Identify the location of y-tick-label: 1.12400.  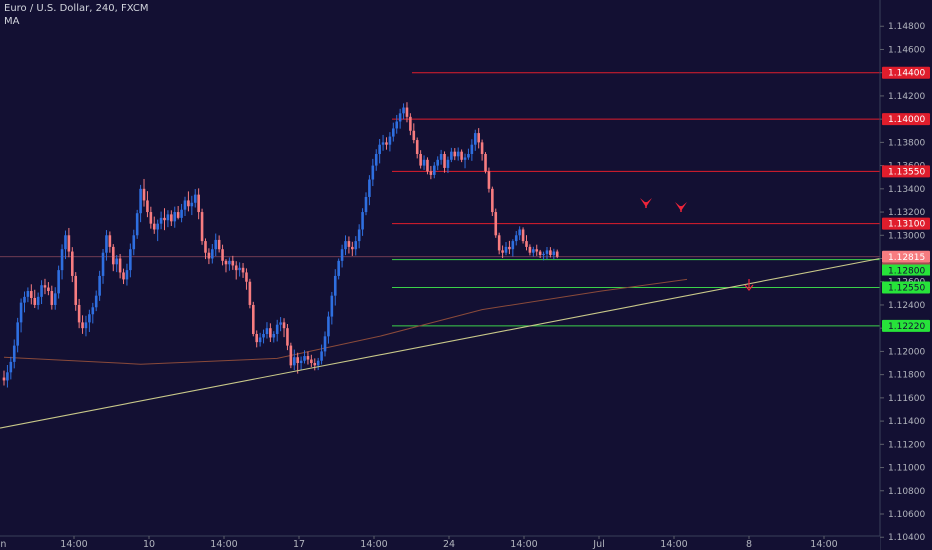
(906, 306).